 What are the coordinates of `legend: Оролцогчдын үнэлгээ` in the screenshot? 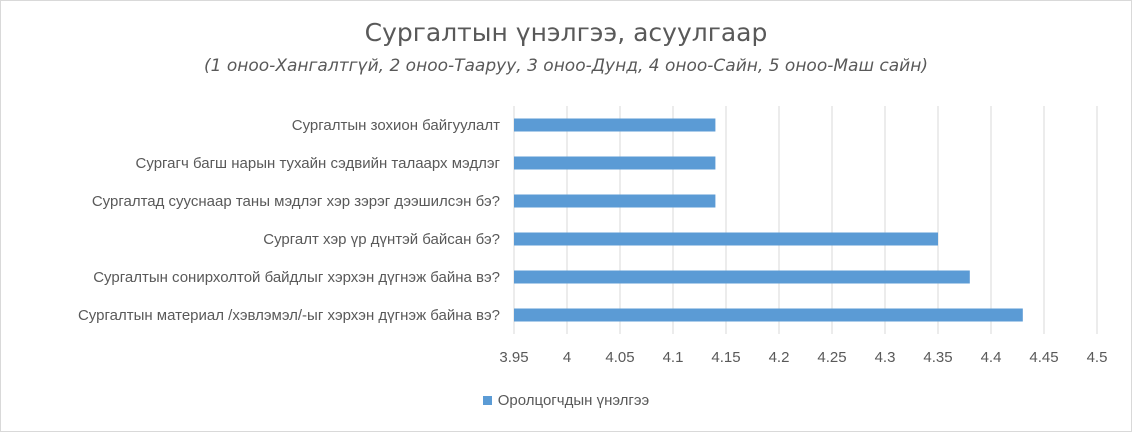 It's located at (566, 400).